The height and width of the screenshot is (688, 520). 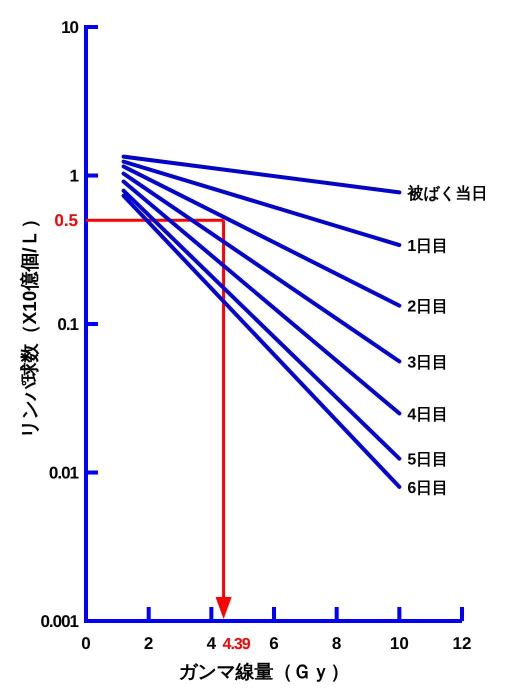 I want to click on y-tick-label: 1, so click(x=74, y=176).